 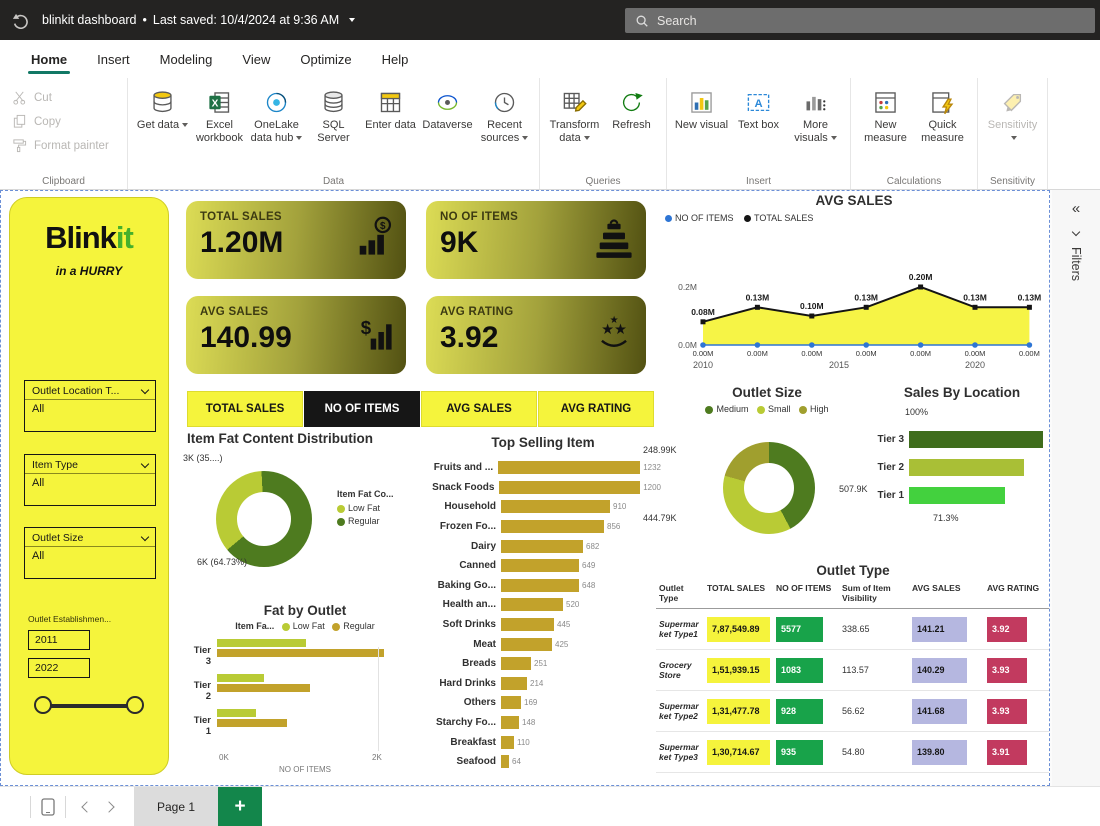 I want to click on kpi-no-of-items: NO OF ITEMS 9K, so click(x=536, y=240).